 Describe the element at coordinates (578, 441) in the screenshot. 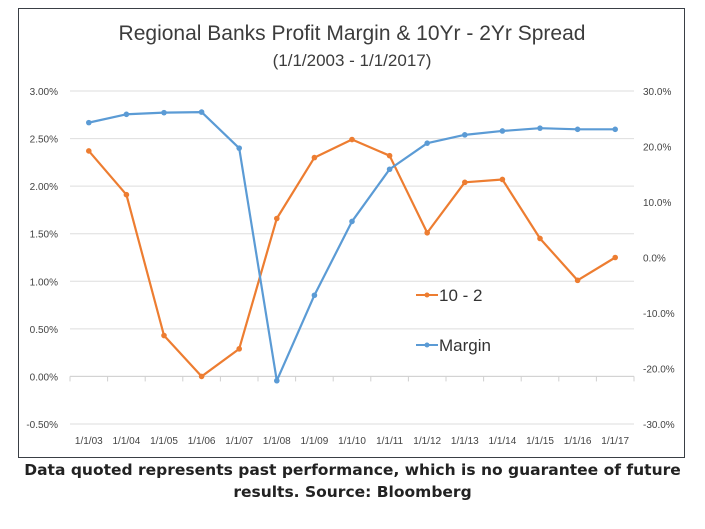

I see `x-axis-tick-label: 1/1/16` at that location.